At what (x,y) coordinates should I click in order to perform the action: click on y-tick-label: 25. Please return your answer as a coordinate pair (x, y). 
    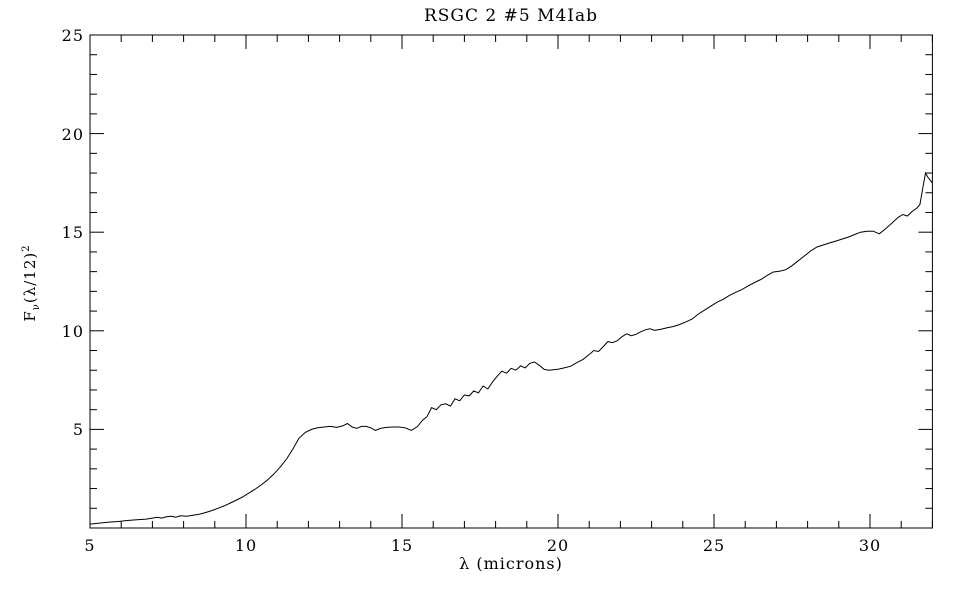
    Looking at the image, I should click on (72, 35).